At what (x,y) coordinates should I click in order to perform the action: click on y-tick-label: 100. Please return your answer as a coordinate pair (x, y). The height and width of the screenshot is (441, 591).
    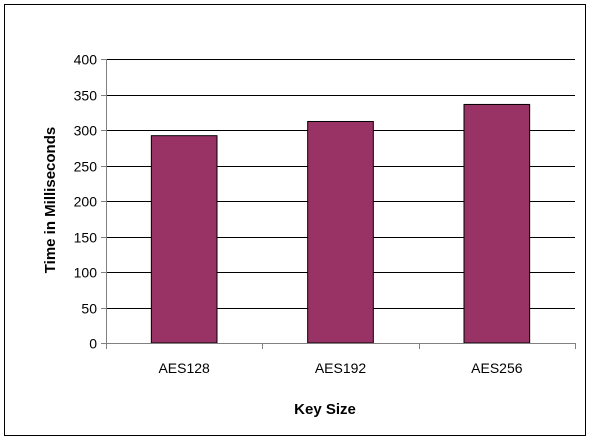
    Looking at the image, I should click on (86, 273).